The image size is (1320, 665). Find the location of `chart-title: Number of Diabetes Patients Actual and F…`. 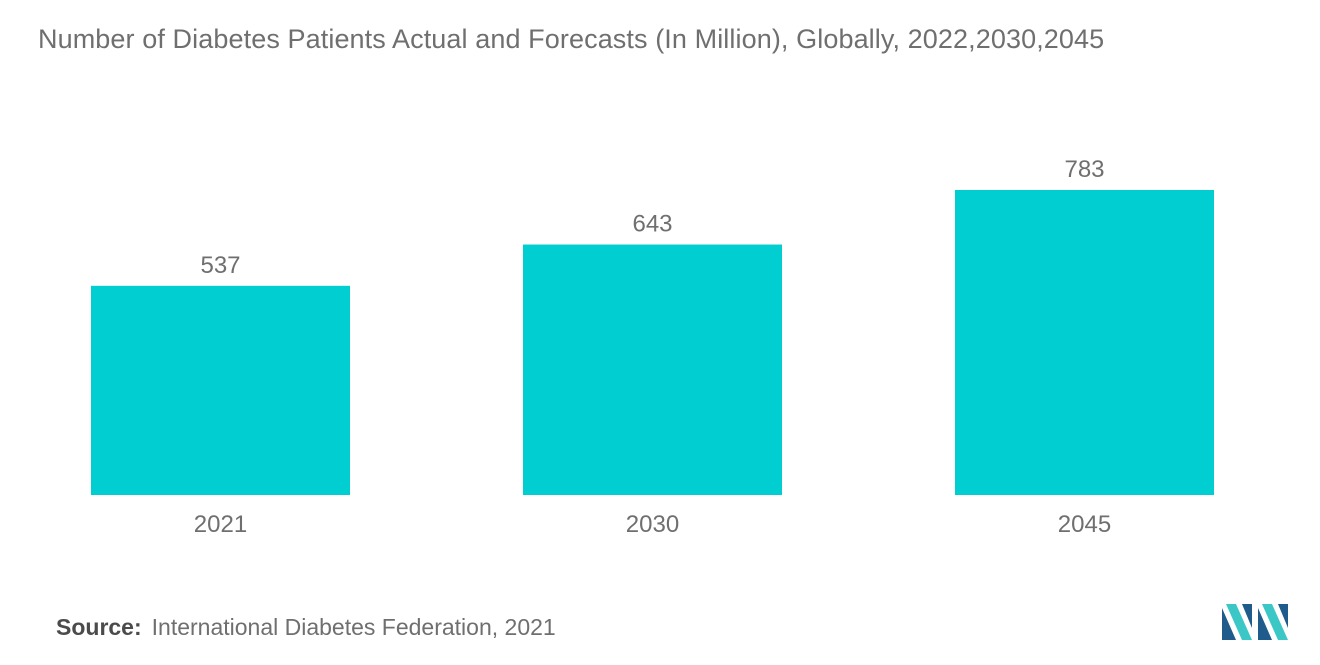

chart-title: Number of Diabetes Patients Actual and F… is located at coordinates (571, 39).